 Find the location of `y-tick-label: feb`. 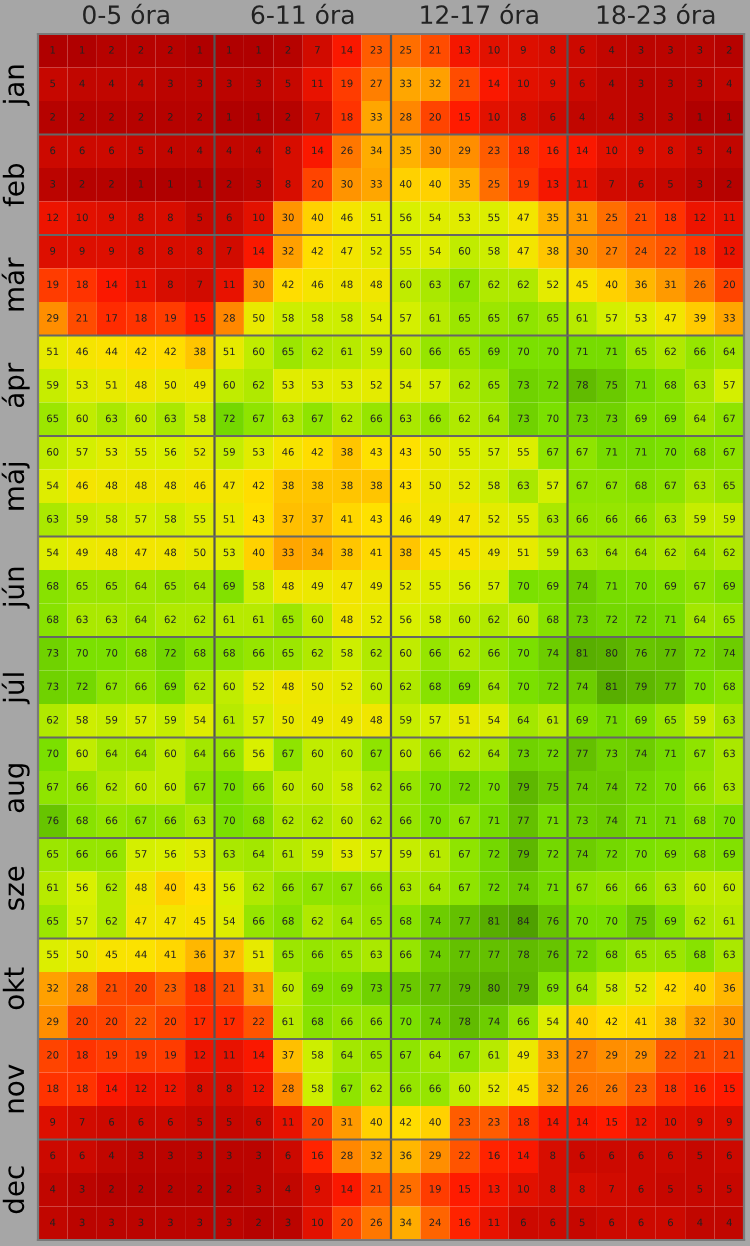

y-tick-label: feb is located at coordinates (13, 185).